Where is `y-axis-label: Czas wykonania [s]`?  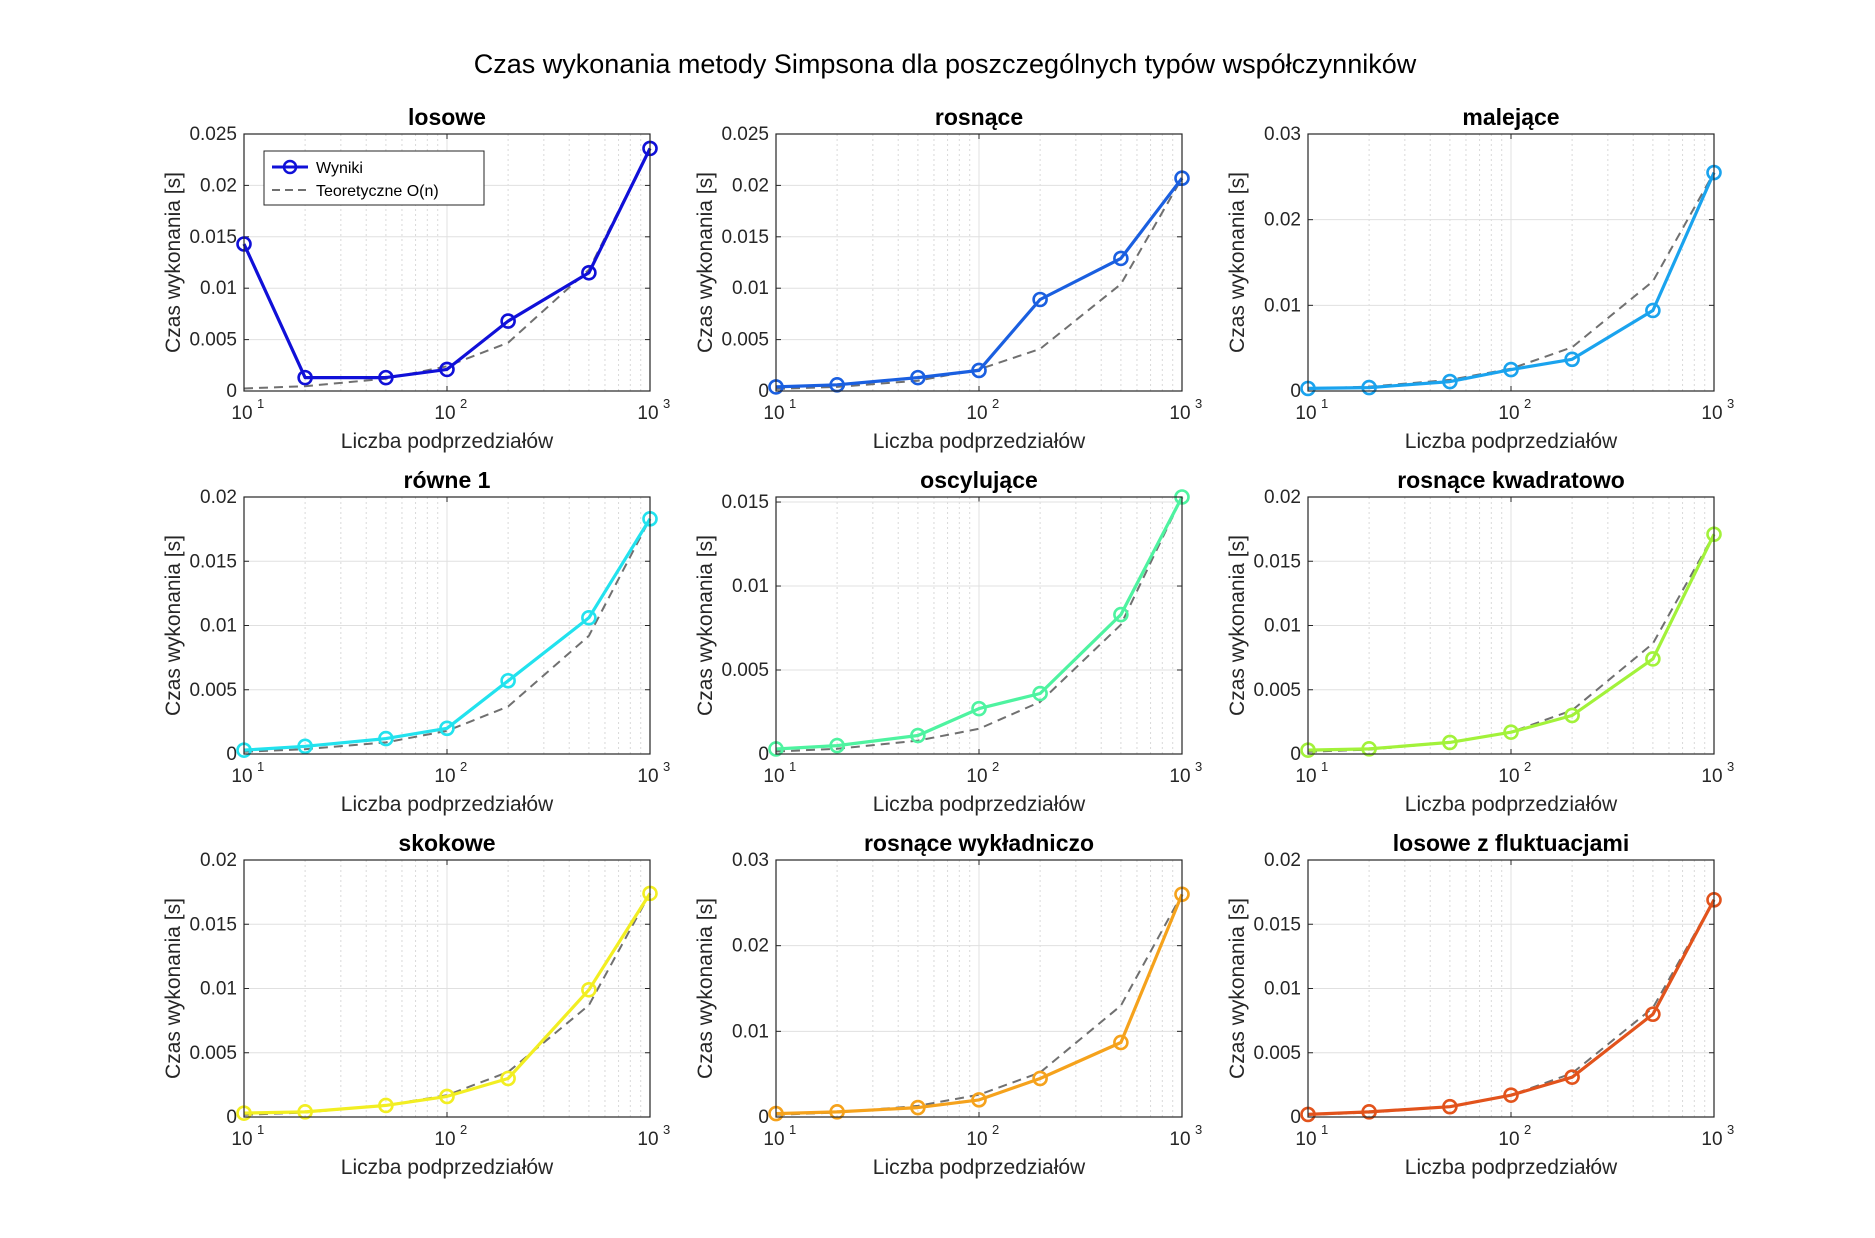 y-axis-label: Czas wykonania [s] is located at coordinates (1237, 988).